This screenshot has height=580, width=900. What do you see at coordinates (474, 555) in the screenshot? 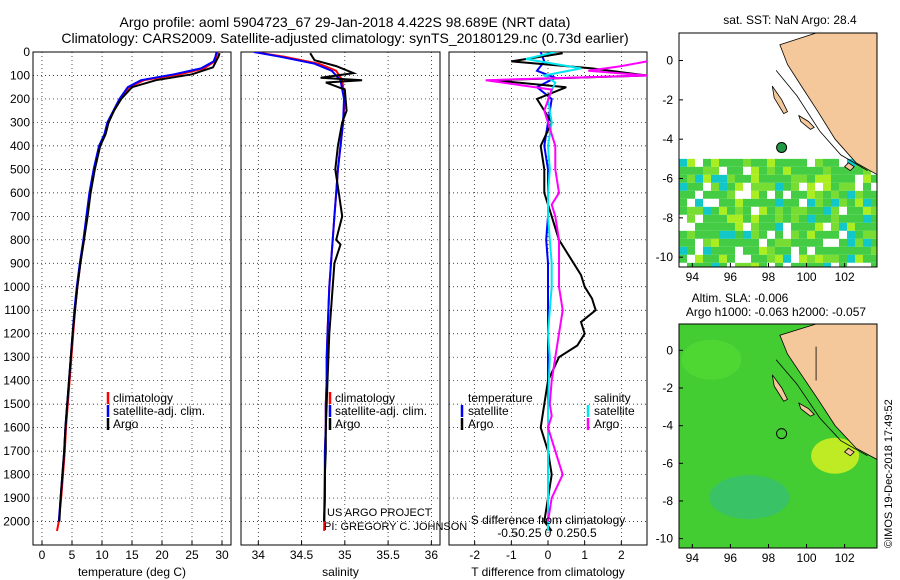
I see `x-tick-label: -2` at bounding box center [474, 555].